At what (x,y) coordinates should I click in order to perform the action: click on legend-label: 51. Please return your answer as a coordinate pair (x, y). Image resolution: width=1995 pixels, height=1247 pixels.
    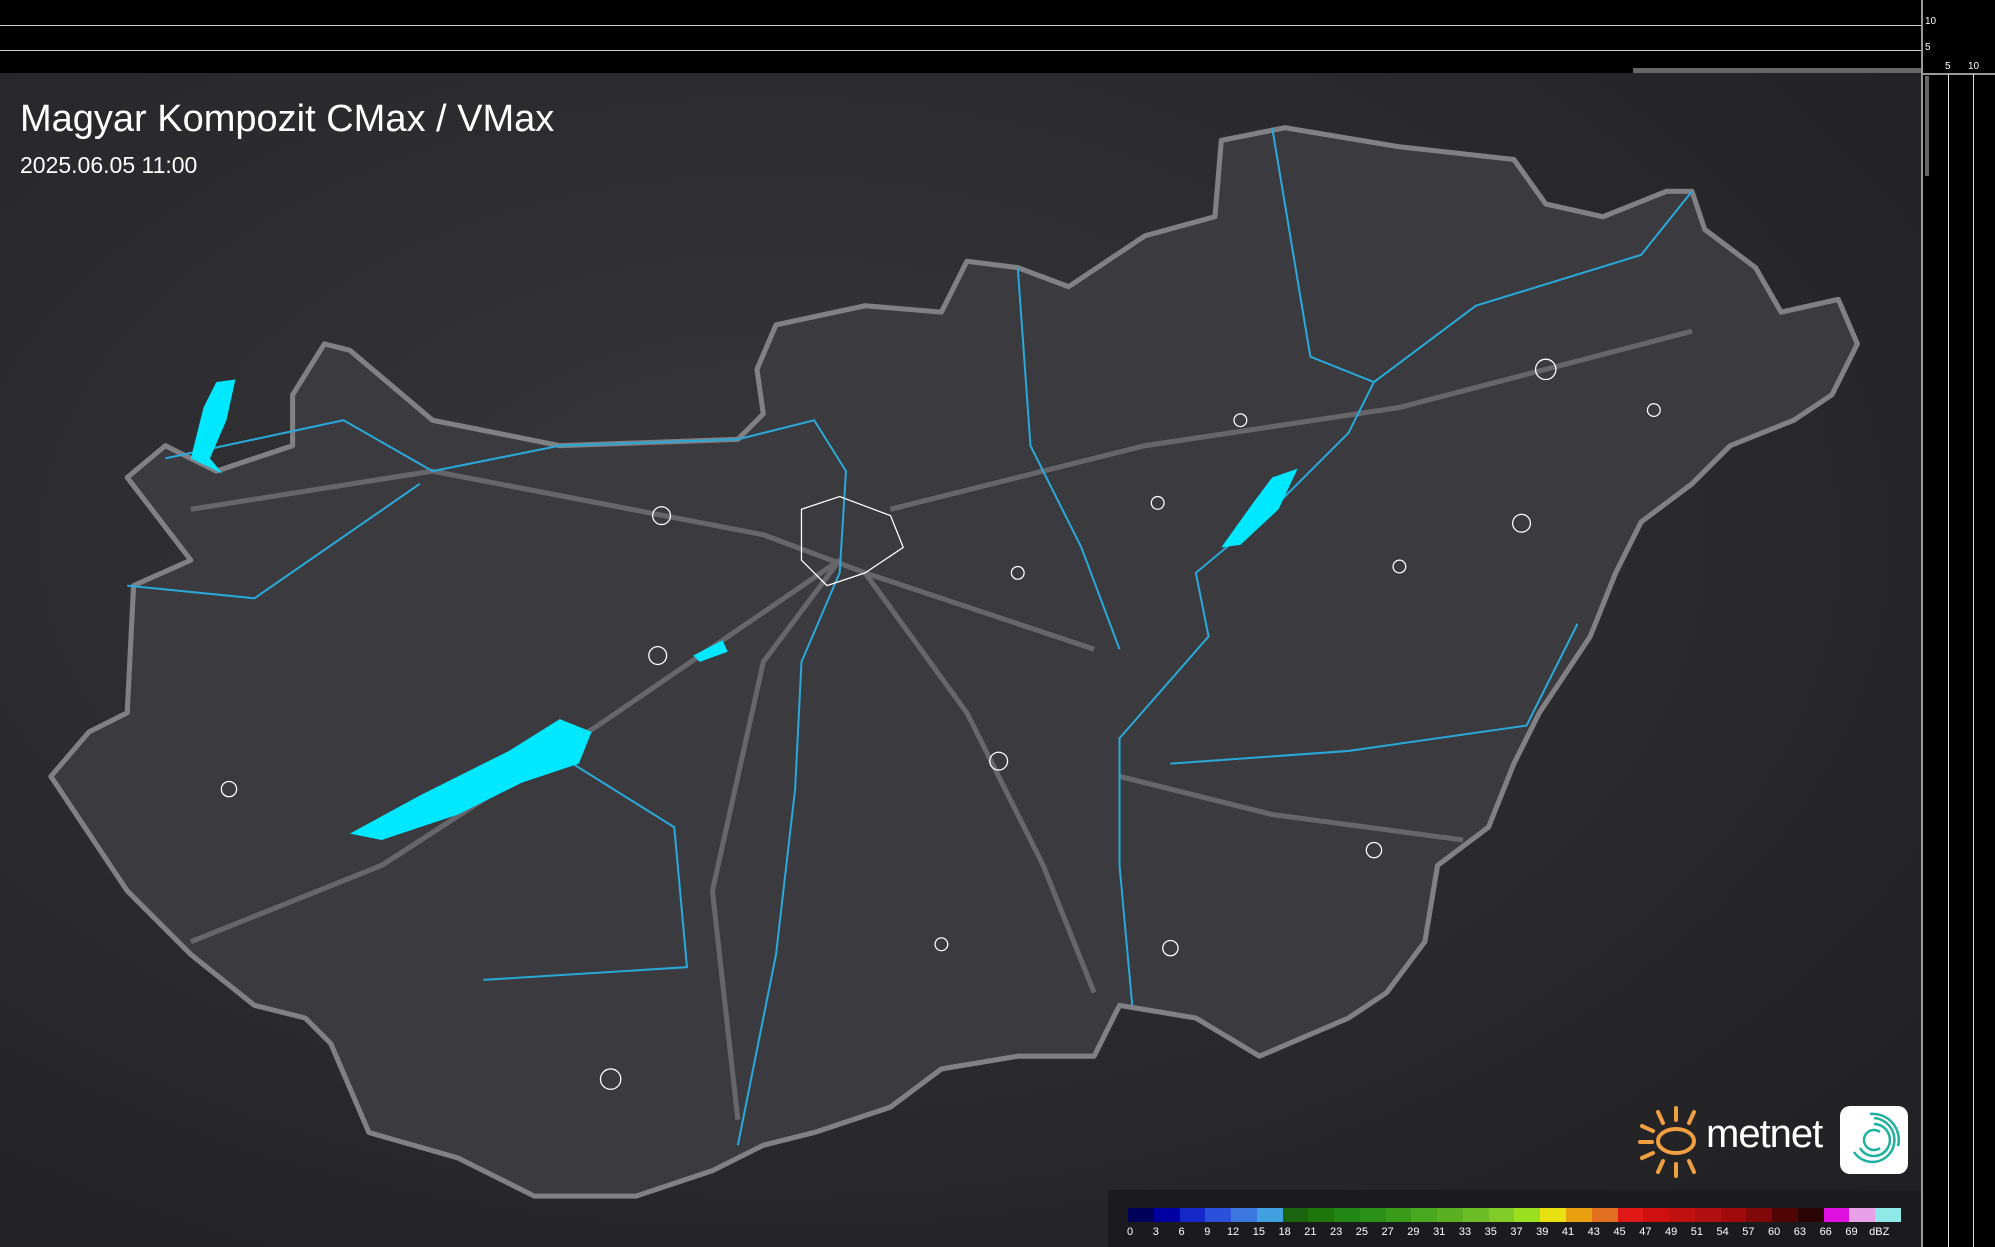
    Looking at the image, I should click on (1696, 1232).